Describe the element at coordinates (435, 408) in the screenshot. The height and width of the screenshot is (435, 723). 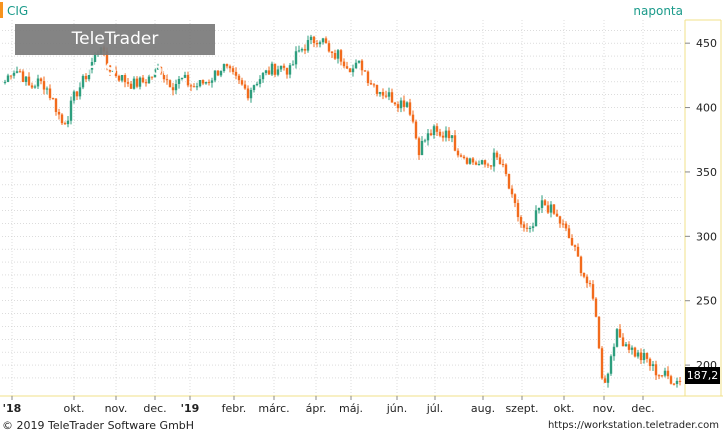
I see `x-tick-label: júl.` at that location.